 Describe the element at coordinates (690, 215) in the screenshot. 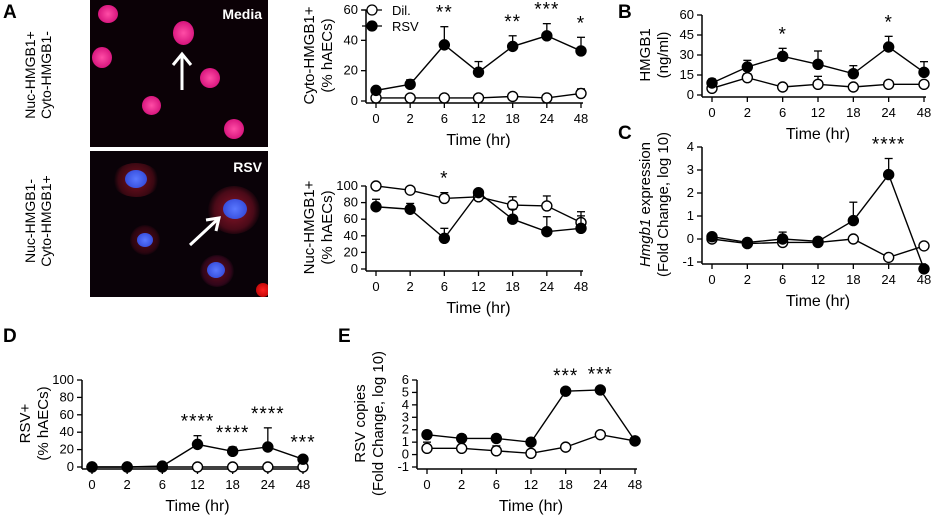

I see `chart3-y-tick-label: 1` at that location.